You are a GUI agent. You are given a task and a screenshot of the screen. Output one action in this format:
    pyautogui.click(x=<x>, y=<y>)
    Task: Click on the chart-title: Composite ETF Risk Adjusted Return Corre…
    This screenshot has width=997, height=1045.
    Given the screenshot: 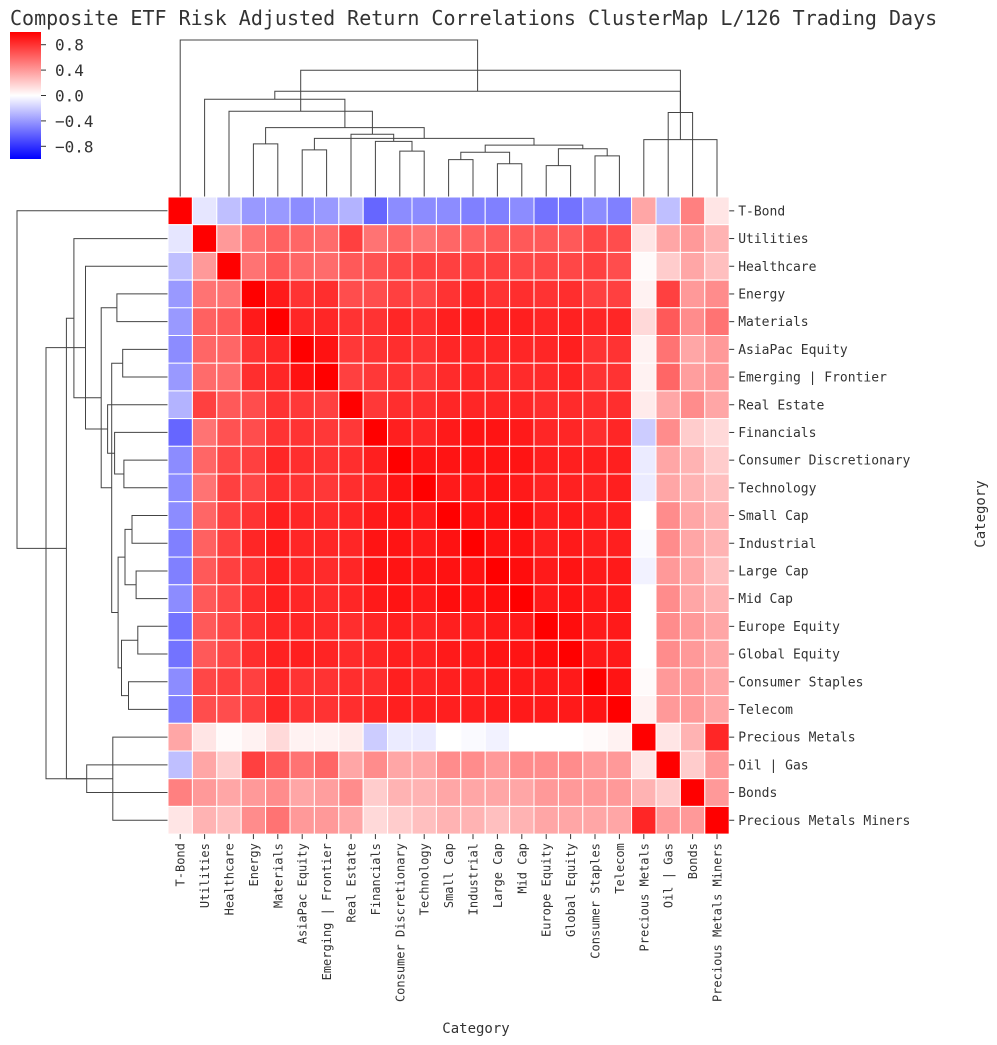 What is the action you would take?
    pyautogui.click(x=473, y=18)
    